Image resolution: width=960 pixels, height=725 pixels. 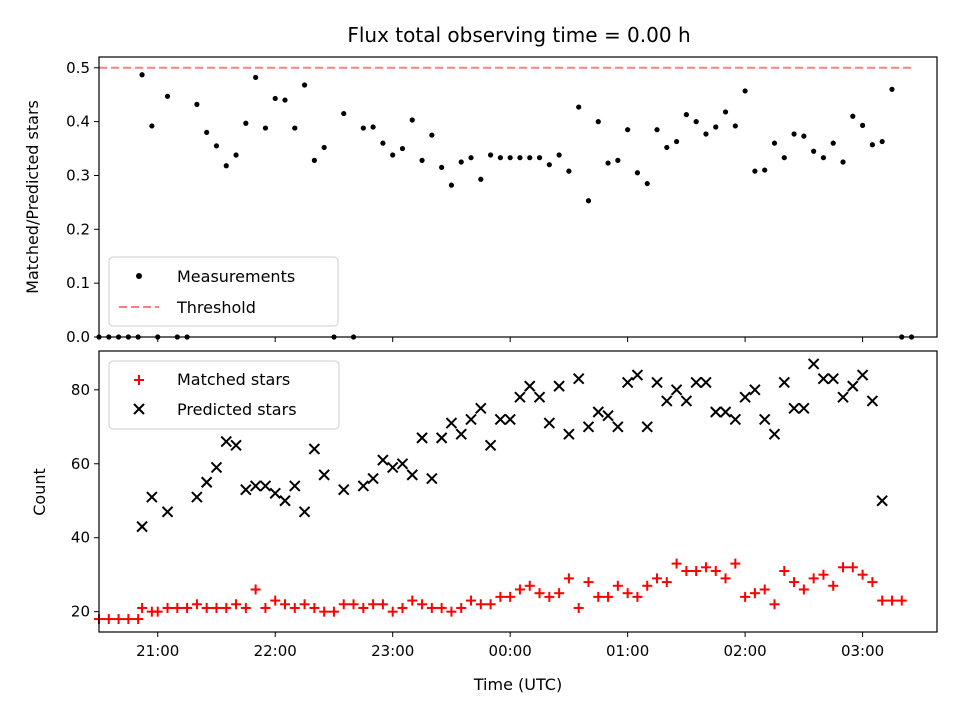 I want to click on ratio-y-tick-label: 0.3, so click(x=78, y=175).